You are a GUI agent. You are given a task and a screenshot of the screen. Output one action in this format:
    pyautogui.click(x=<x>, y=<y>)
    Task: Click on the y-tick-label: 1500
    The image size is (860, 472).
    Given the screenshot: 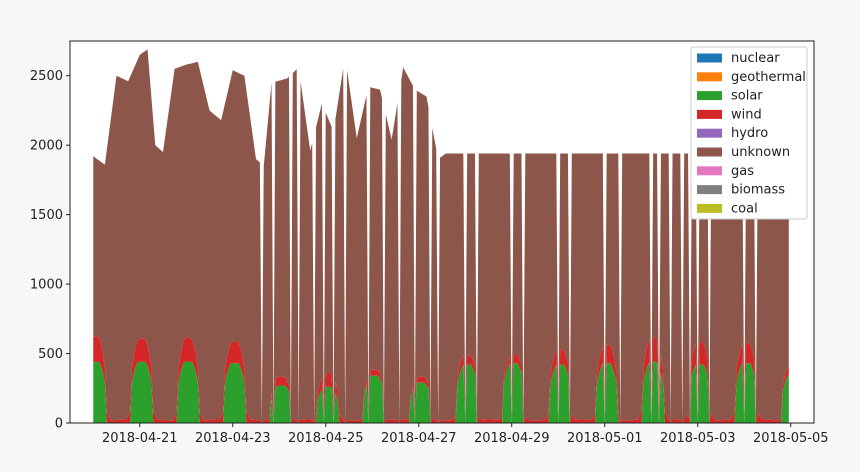 What is the action you would take?
    pyautogui.click(x=46, y=215)
    